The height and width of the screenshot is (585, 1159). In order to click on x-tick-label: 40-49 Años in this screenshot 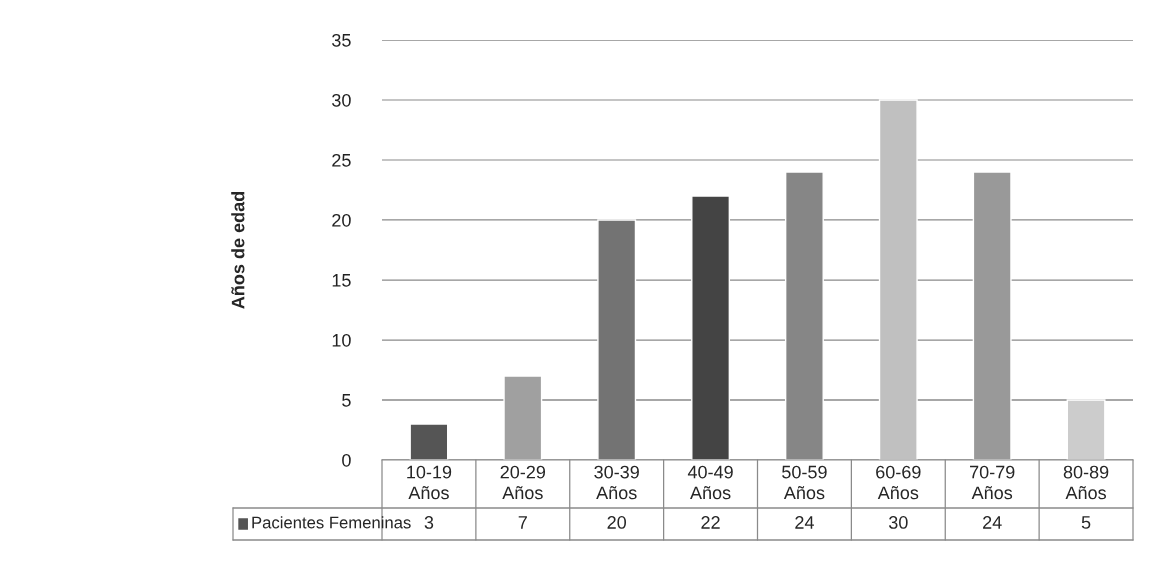, I will do `click(710, 482)`.